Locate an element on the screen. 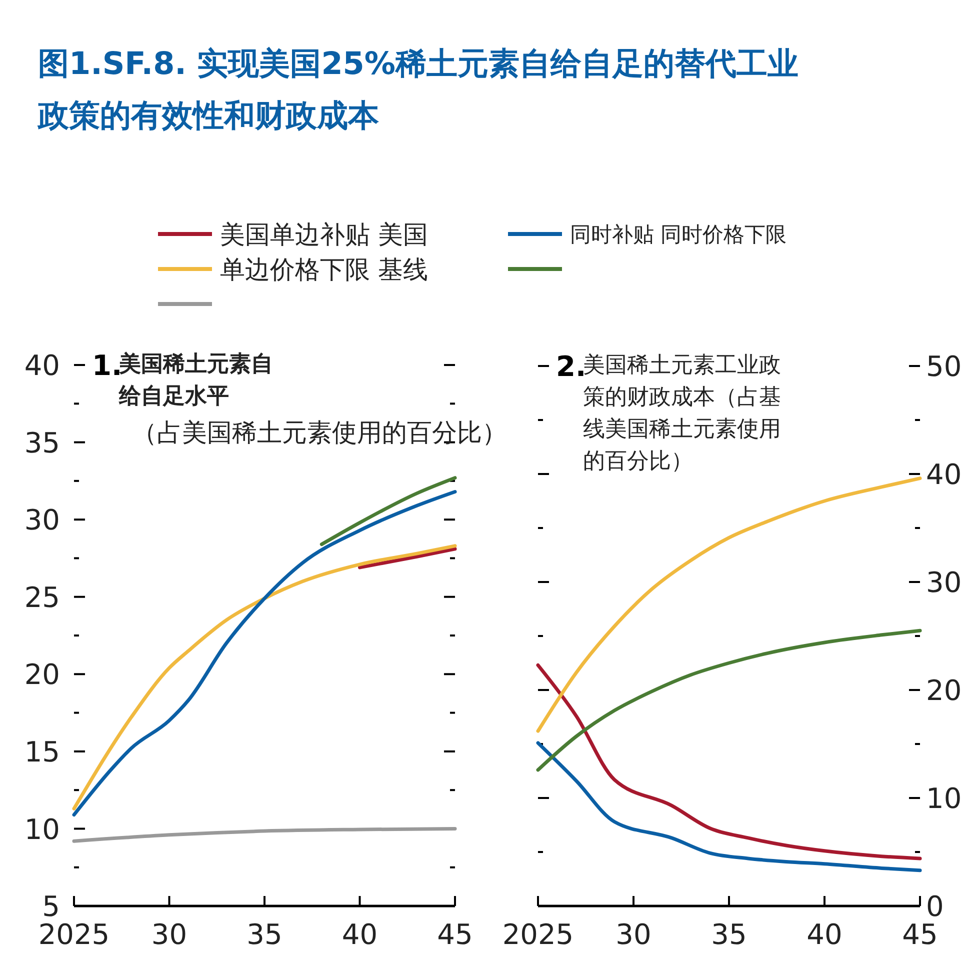  y-tick-label: 10 is located at coordinates (42, 829).